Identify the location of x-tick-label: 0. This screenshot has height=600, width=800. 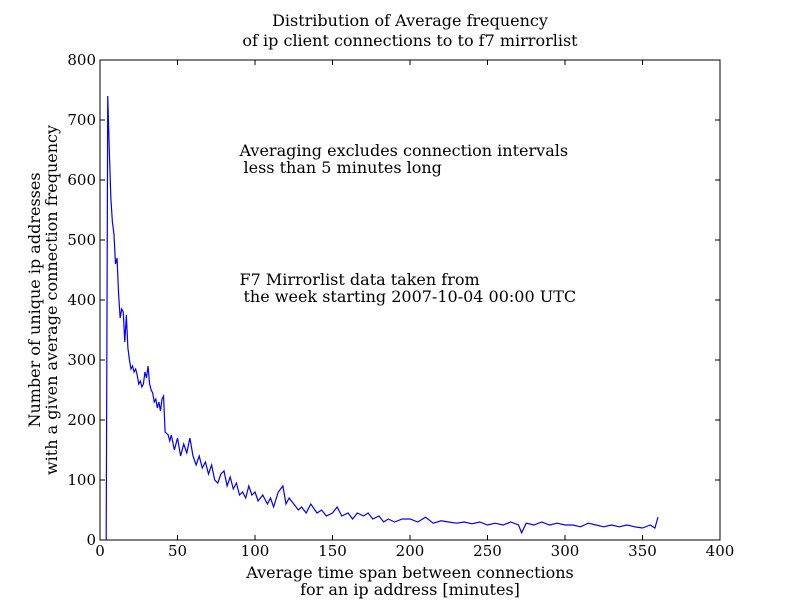
(100, 551).